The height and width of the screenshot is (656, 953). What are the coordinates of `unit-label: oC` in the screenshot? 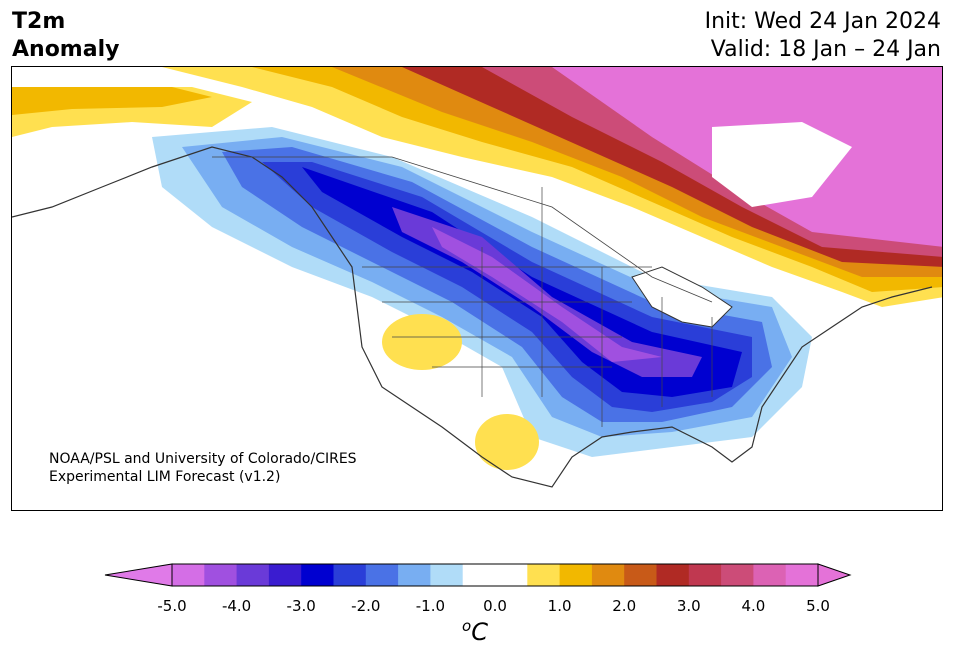 It's located at (475, 631).